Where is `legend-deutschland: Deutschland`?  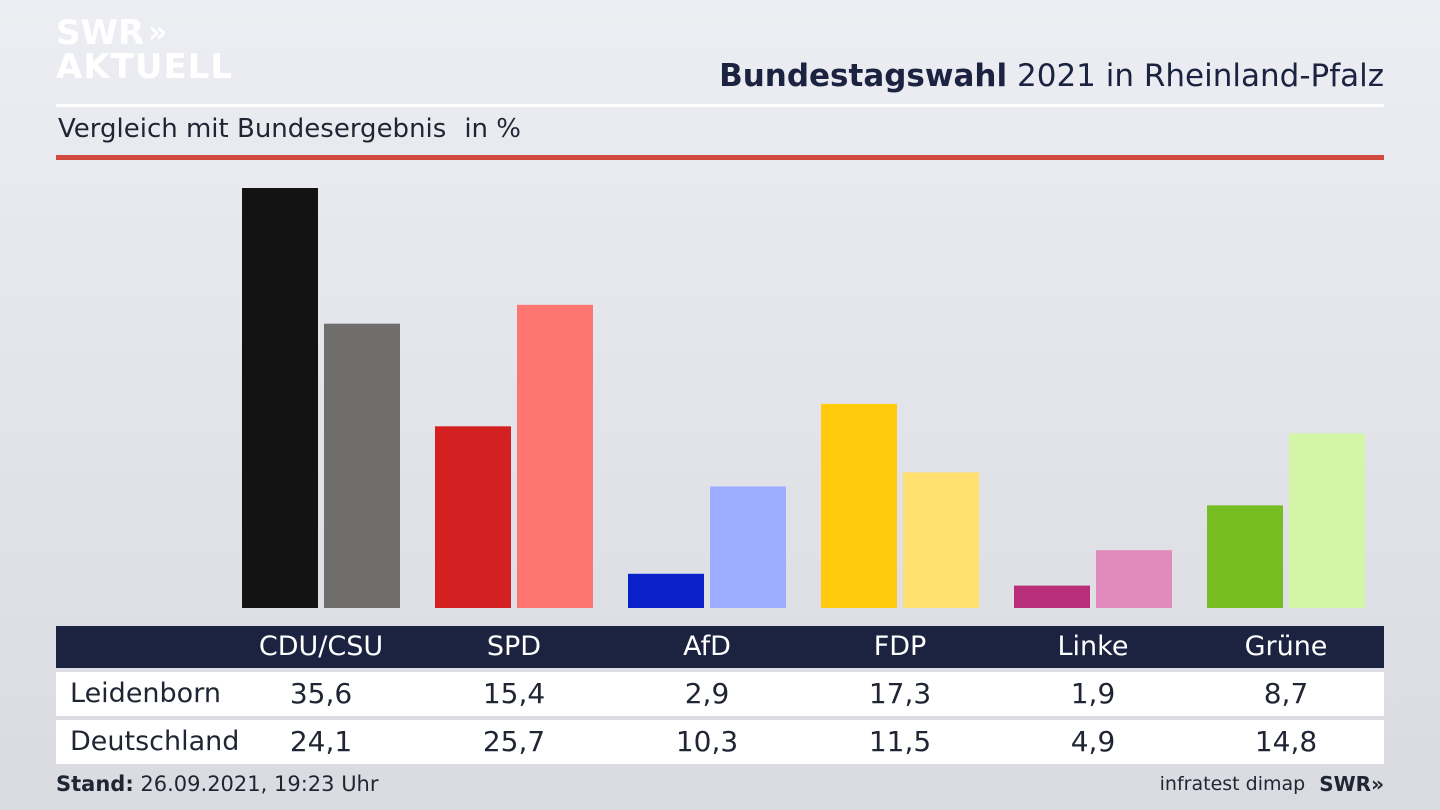
legend-deutschland: Deutschland is located at coordinates (155, 741).